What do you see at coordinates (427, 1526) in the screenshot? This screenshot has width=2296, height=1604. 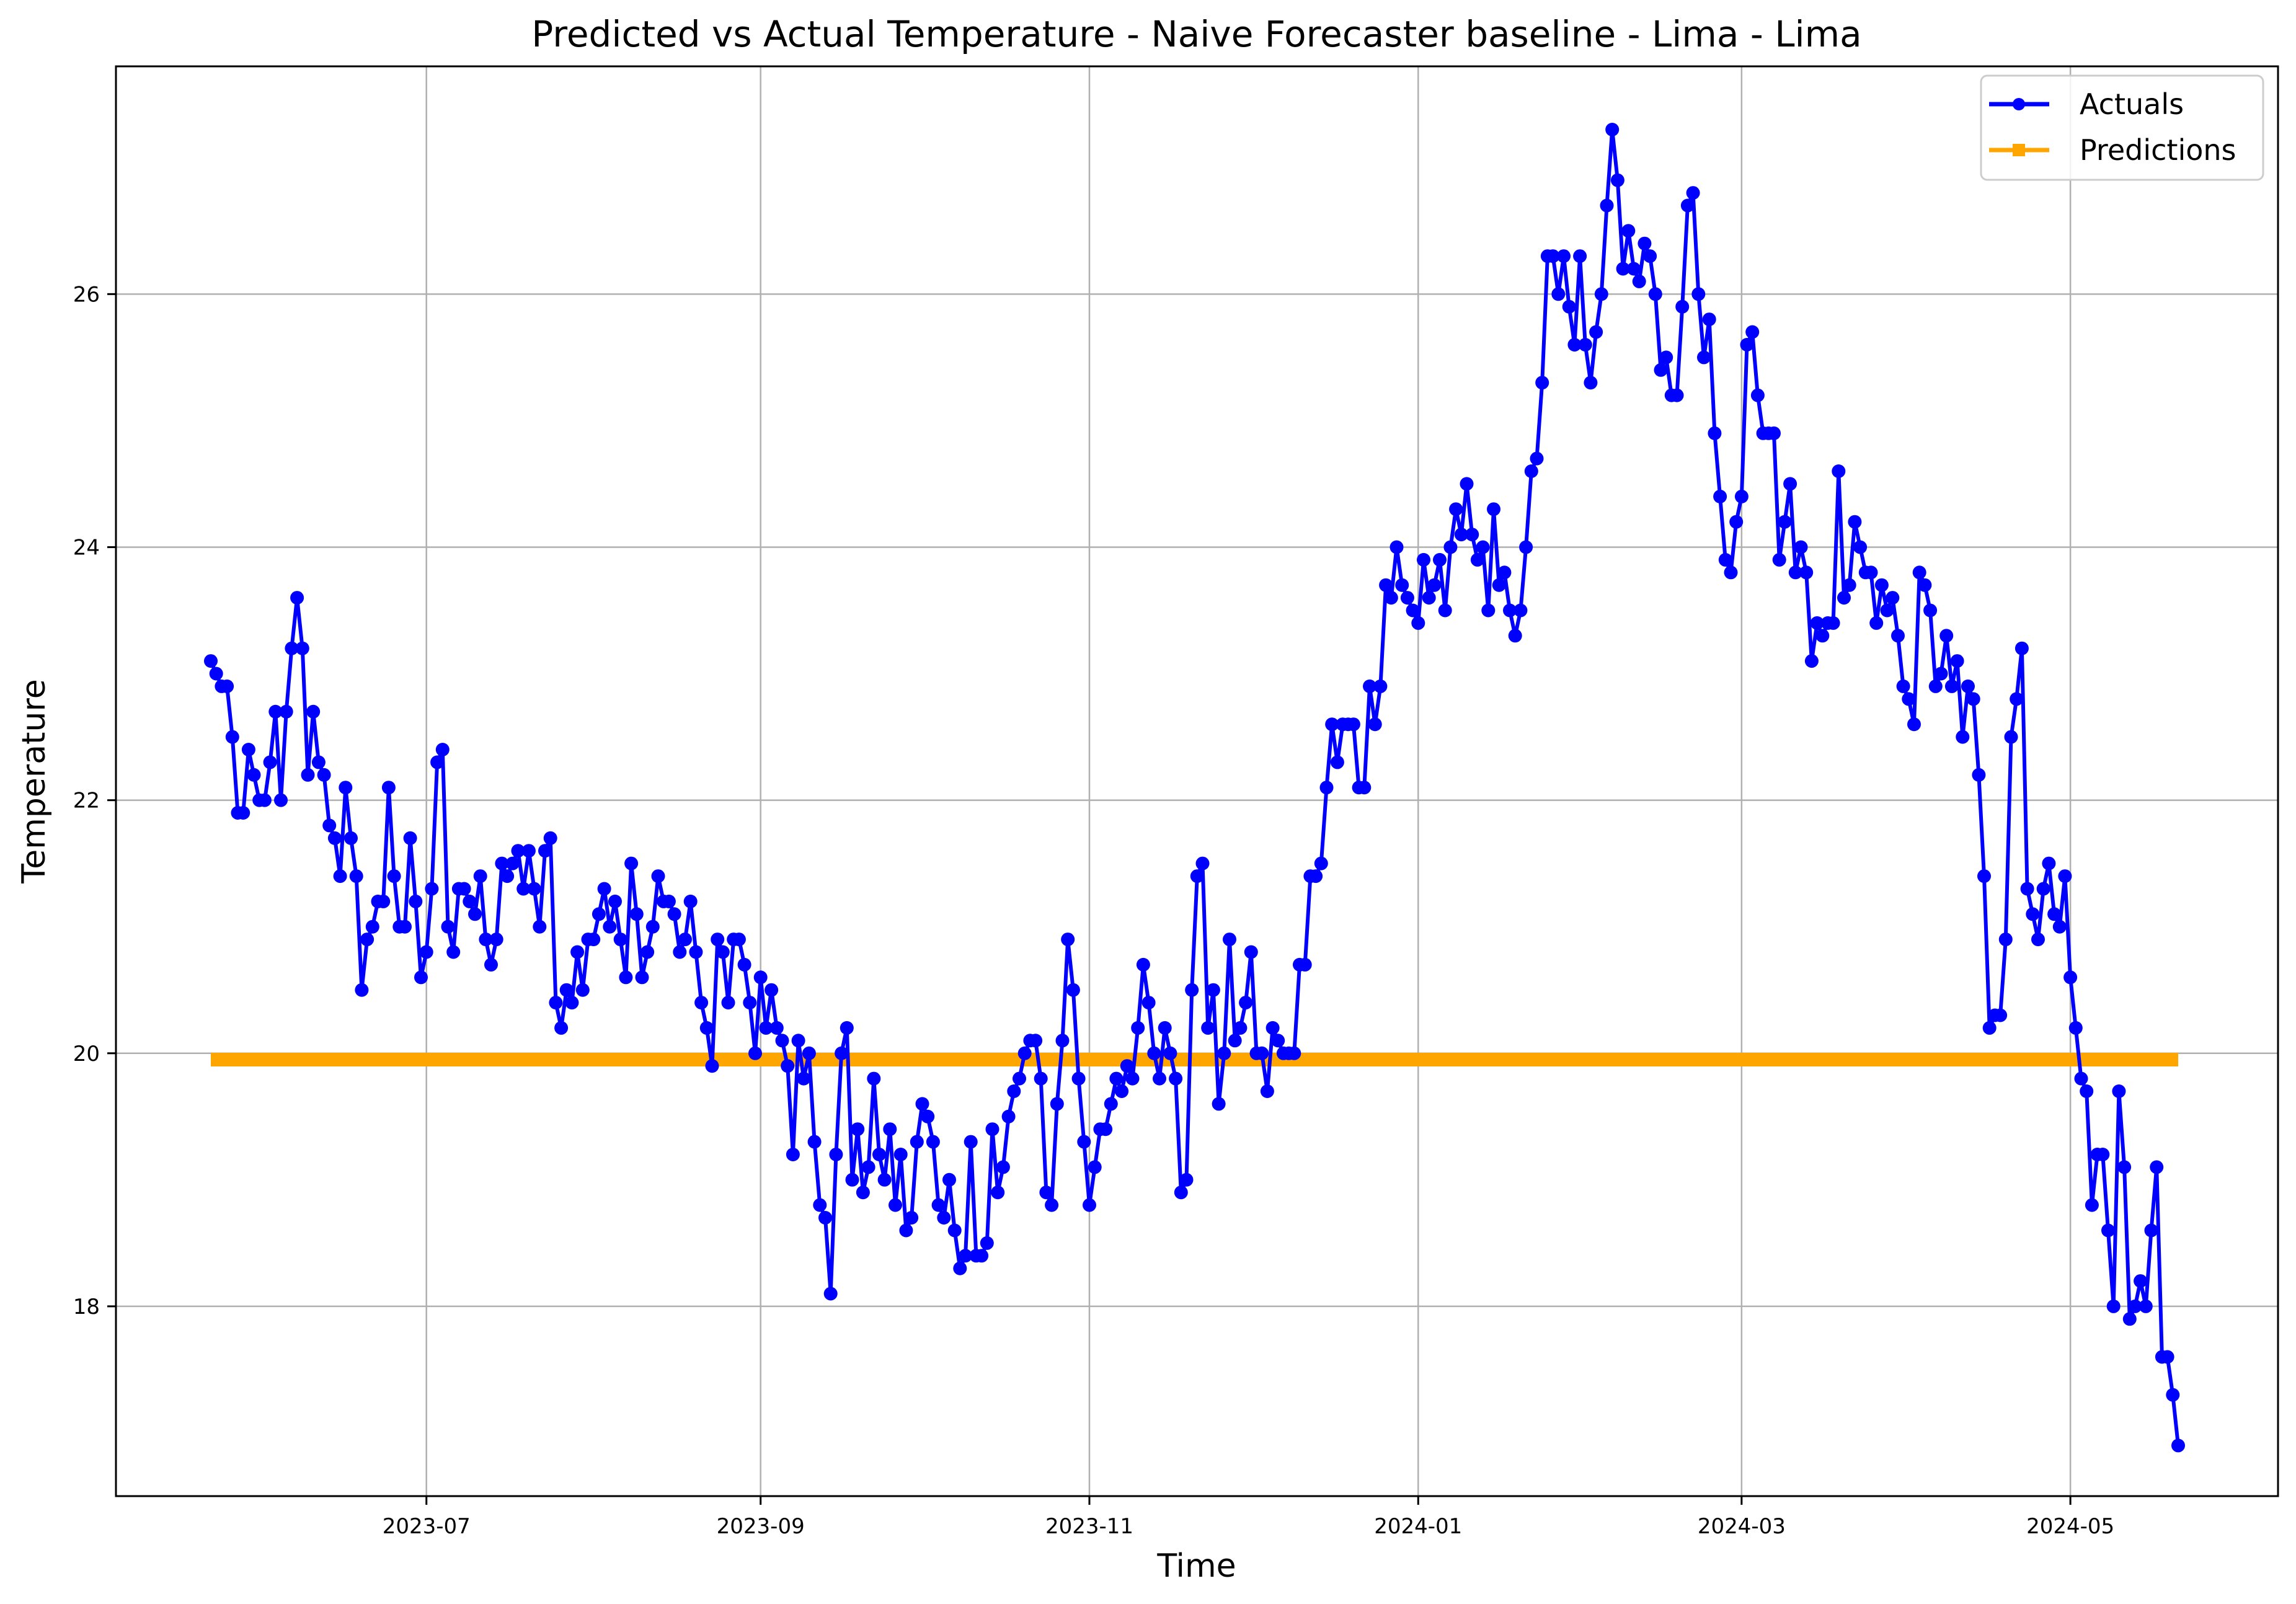 I see `x-tick-label: 2023-07` at bounding box center [427, 1526].